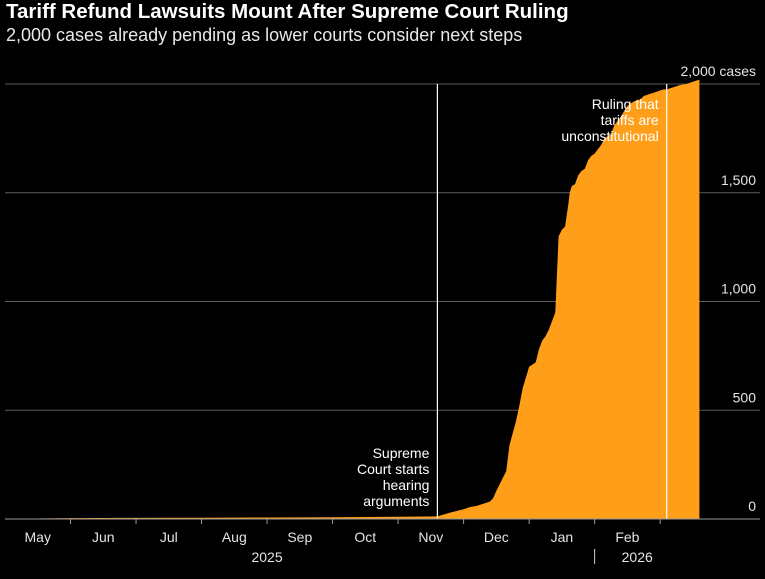  I want to click on x-tick-label: Jan, so click(562, 537).